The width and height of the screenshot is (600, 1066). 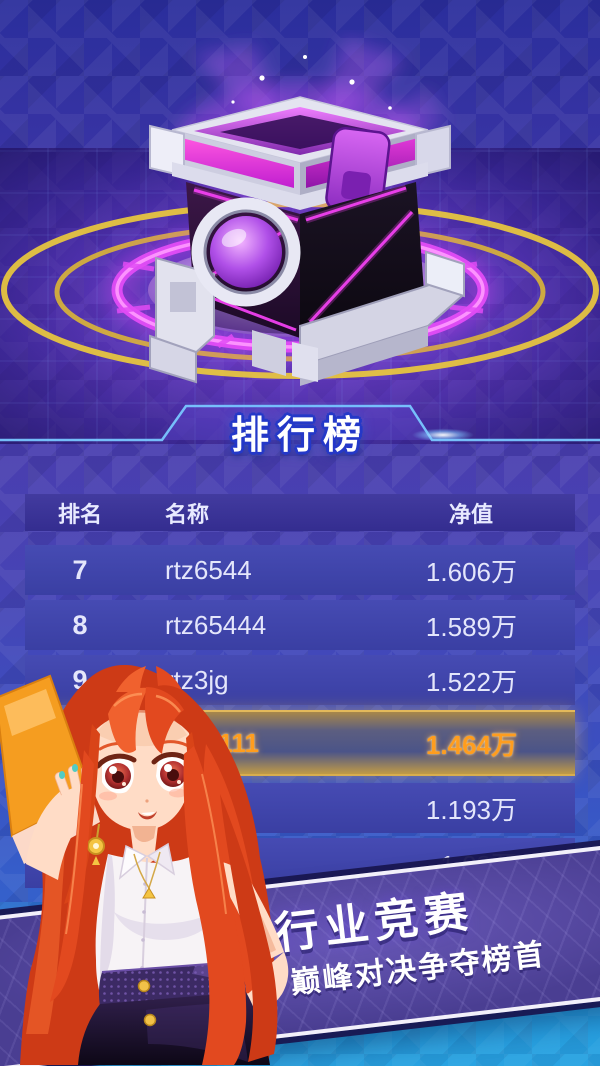 What do you see at coordinates (79, 514) in the screenshot?
I see `header-rank: 排名` at bounding box center [79, 514].